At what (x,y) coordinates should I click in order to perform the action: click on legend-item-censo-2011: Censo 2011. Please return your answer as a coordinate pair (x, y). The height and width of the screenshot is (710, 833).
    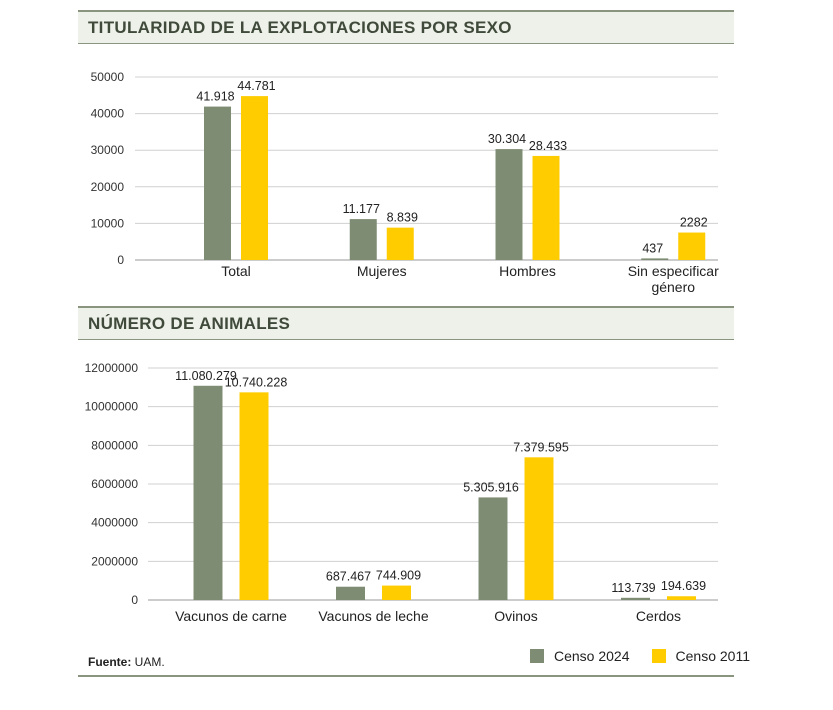
    Looking at the image, I should click on (700, 656).